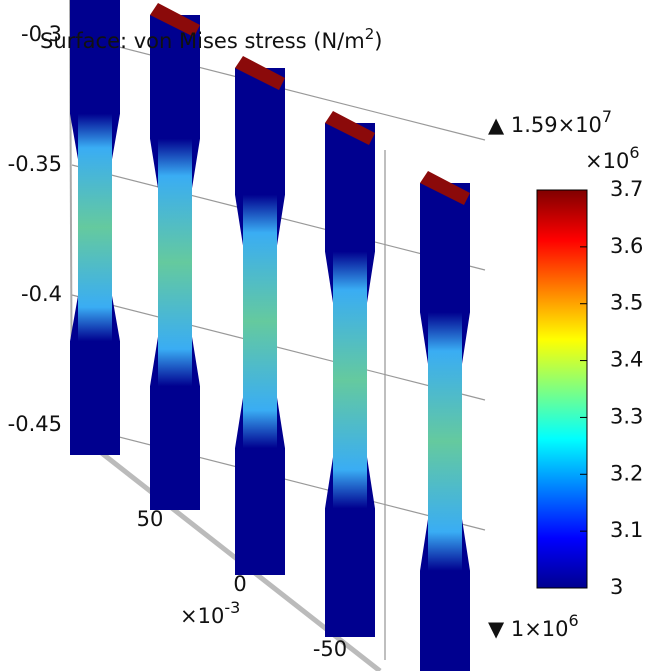 The image size is (664, 671). I want to click on colorbar-multiplier: ×10⁶, so click(612, 158).